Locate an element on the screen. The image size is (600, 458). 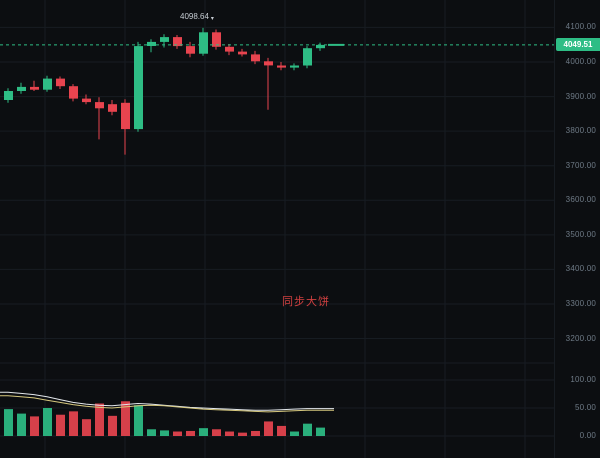
high-price-label: 4098.64 ▾ is located at coordinates (197, 17).